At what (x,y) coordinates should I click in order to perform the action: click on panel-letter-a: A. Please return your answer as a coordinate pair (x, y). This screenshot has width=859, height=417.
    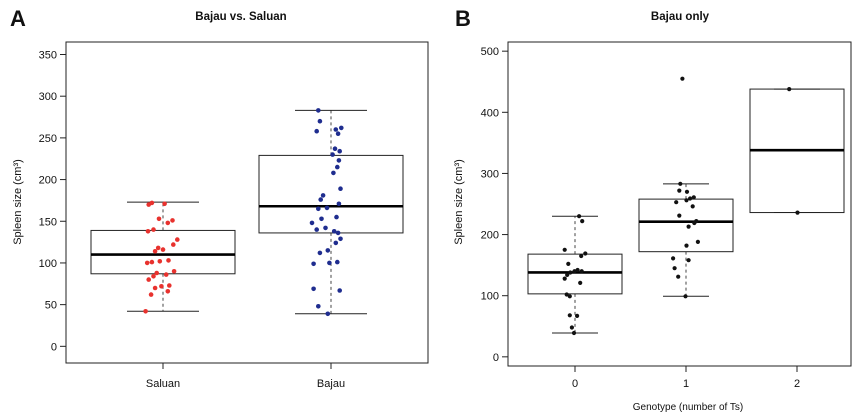
    Looking at the image, I should click on (18, 18).